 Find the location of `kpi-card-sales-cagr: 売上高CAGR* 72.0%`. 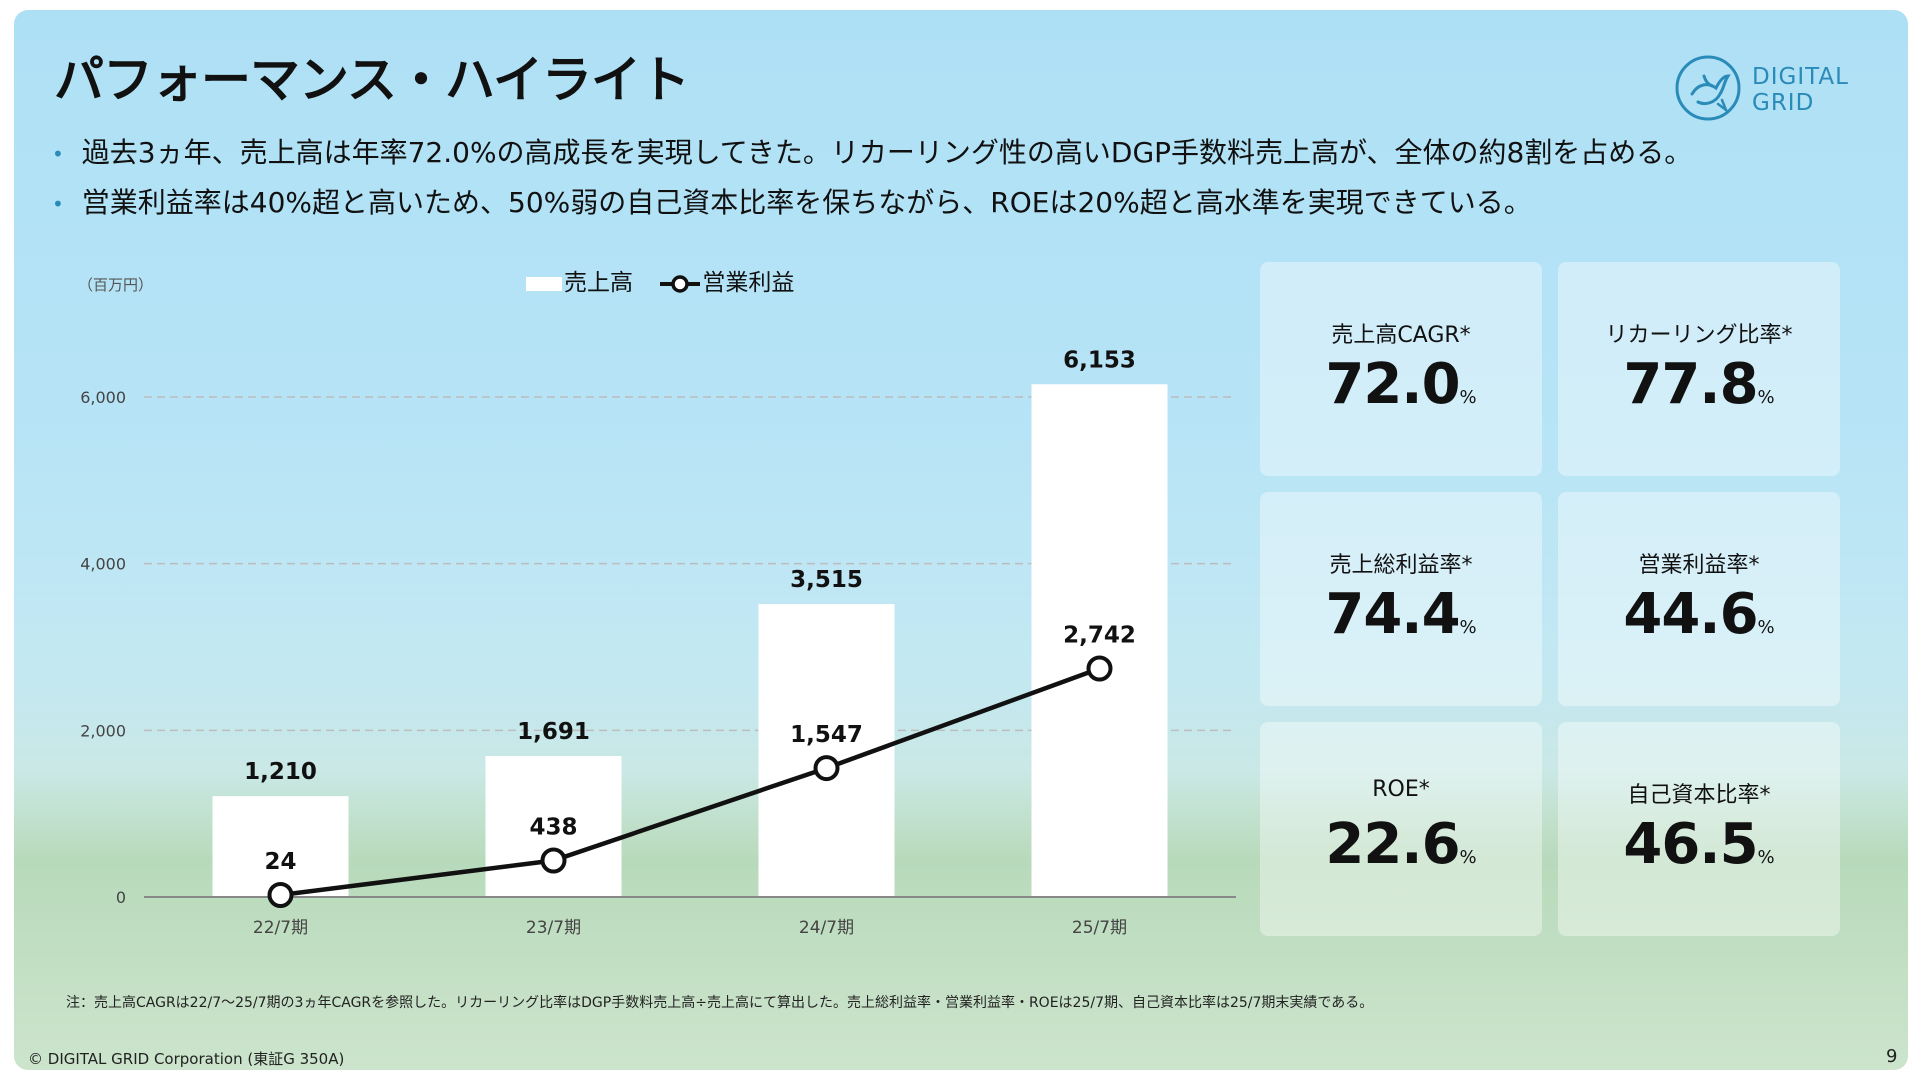

kpi-card-sales-cagr: 売上高CAGR* 72.0% is located at coordinates (1401, 369).